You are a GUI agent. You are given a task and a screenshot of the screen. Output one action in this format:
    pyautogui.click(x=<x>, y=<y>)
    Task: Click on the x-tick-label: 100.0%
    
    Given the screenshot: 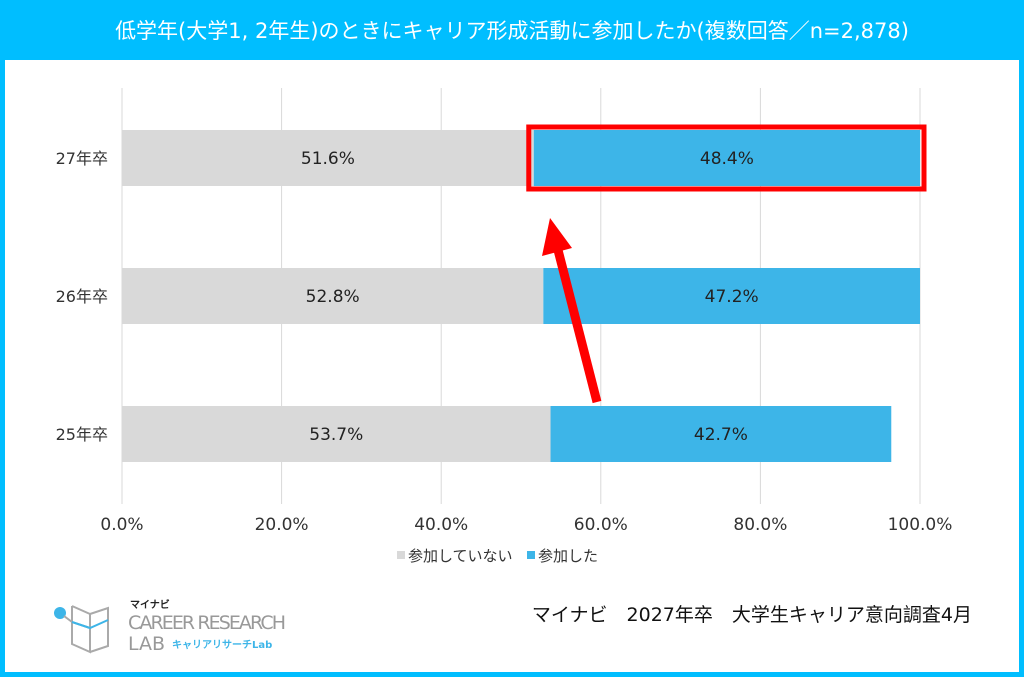 What is the action you would take?
    pyautogui.click(x=920, y=525)
    